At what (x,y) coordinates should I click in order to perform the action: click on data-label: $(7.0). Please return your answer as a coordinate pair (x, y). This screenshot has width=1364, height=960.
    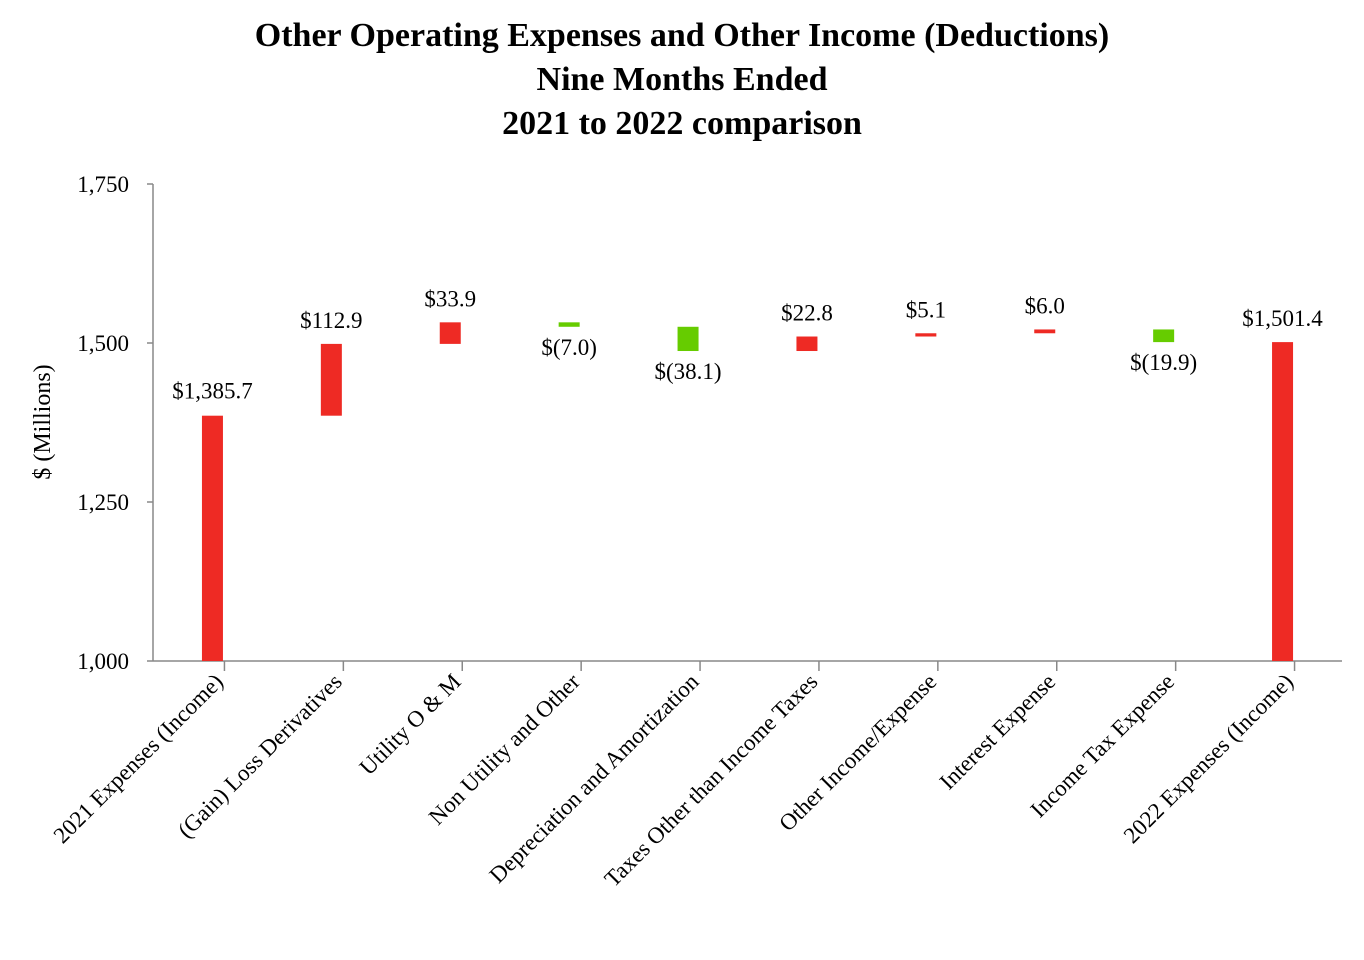
    Looking at the image, I should click on (569, 347).